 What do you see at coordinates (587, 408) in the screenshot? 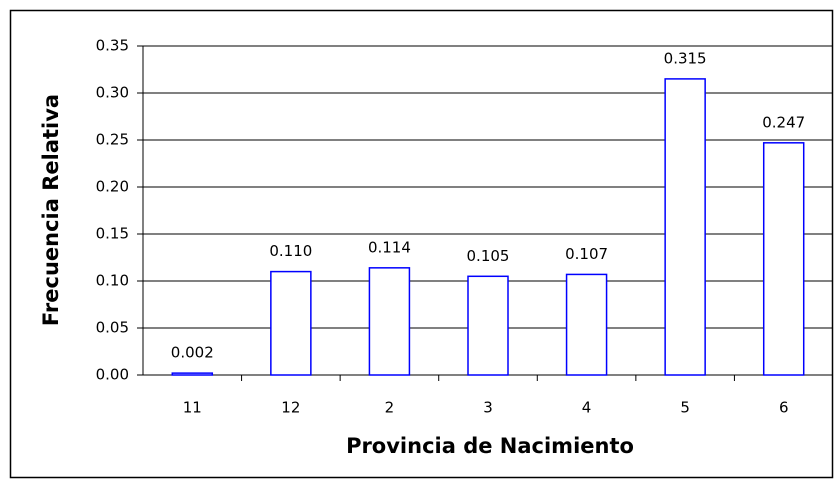
I see `x-tick-label: 4` at bounding box center [587, 408].